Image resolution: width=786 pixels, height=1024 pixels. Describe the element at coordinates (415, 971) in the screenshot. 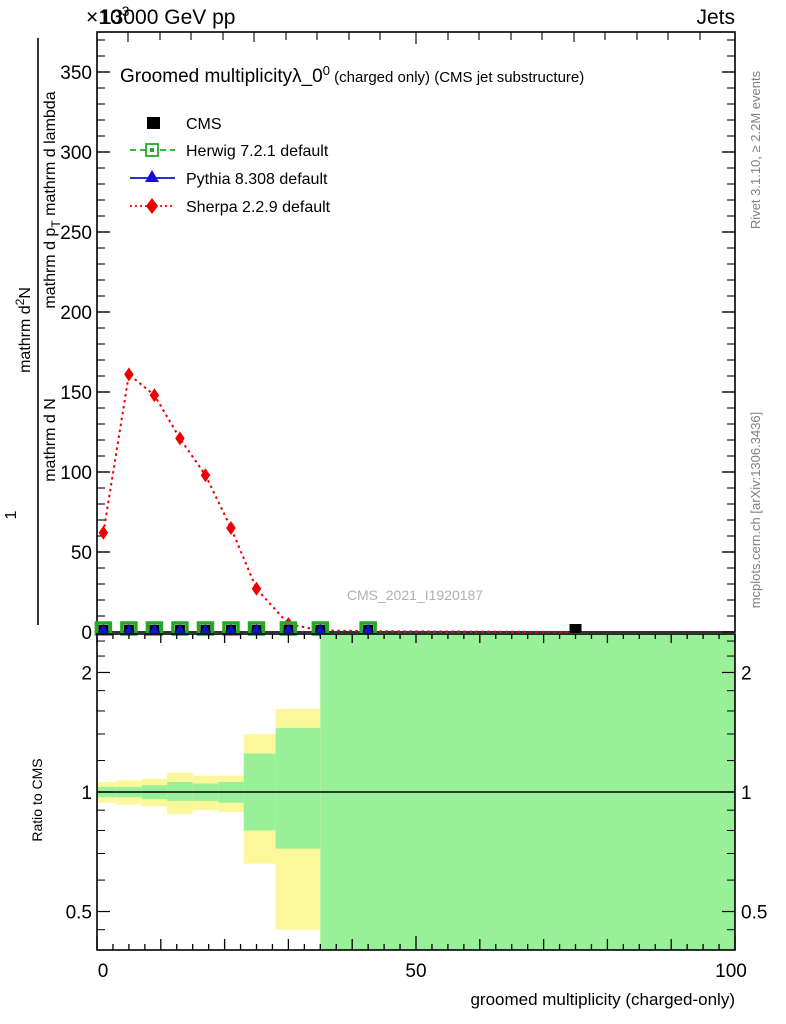

I see `x-tick-50: 50` at that location.